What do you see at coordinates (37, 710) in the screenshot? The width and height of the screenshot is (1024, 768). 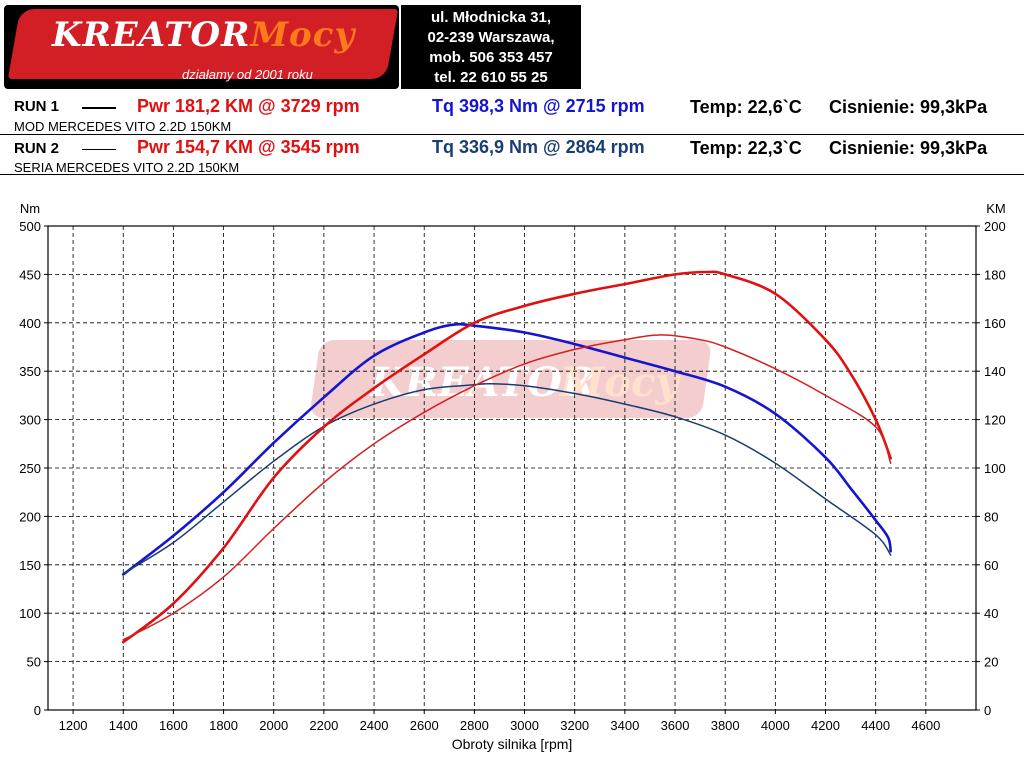 I see `y-left-tick-label: 0` at bounding box center [37, 710].